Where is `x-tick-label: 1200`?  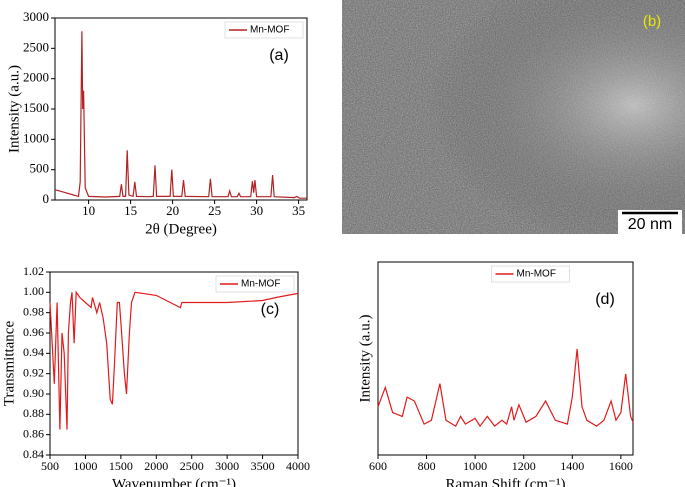
x-tick-label: 1200 is located at coordinates (524, 466).